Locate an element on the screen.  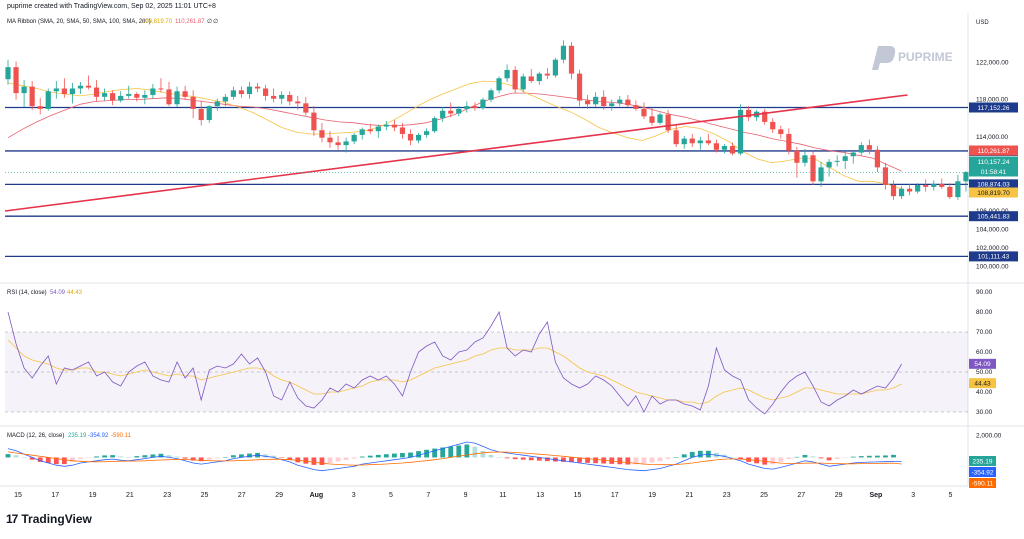
price-indicator-value-4: ∅ is located at coordinates (215, 21).